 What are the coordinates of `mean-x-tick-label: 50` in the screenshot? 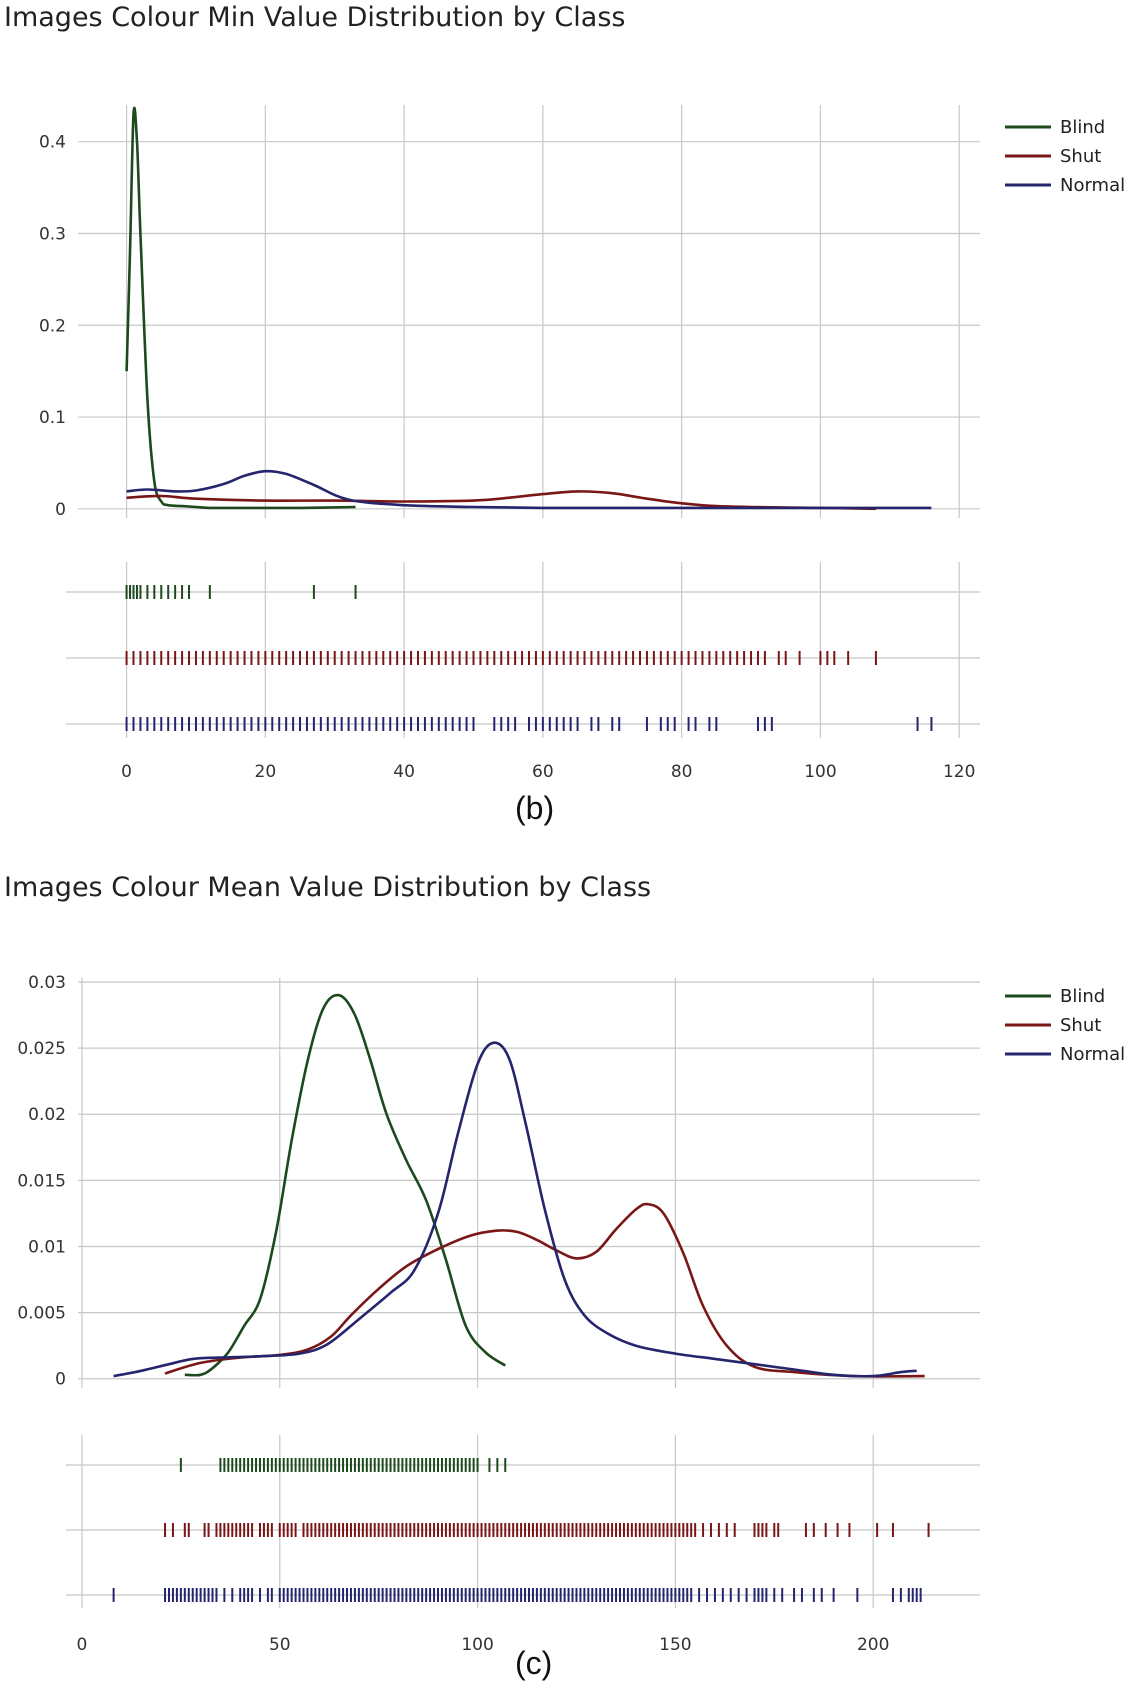 It's located at (280, 1645).